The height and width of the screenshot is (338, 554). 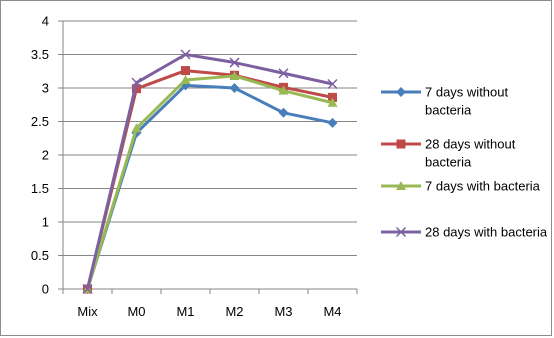 What do you see at coordinates (466, 92) in the screenshot?
I see `legend-label: 7 days without` at bounding box center [466, 92].